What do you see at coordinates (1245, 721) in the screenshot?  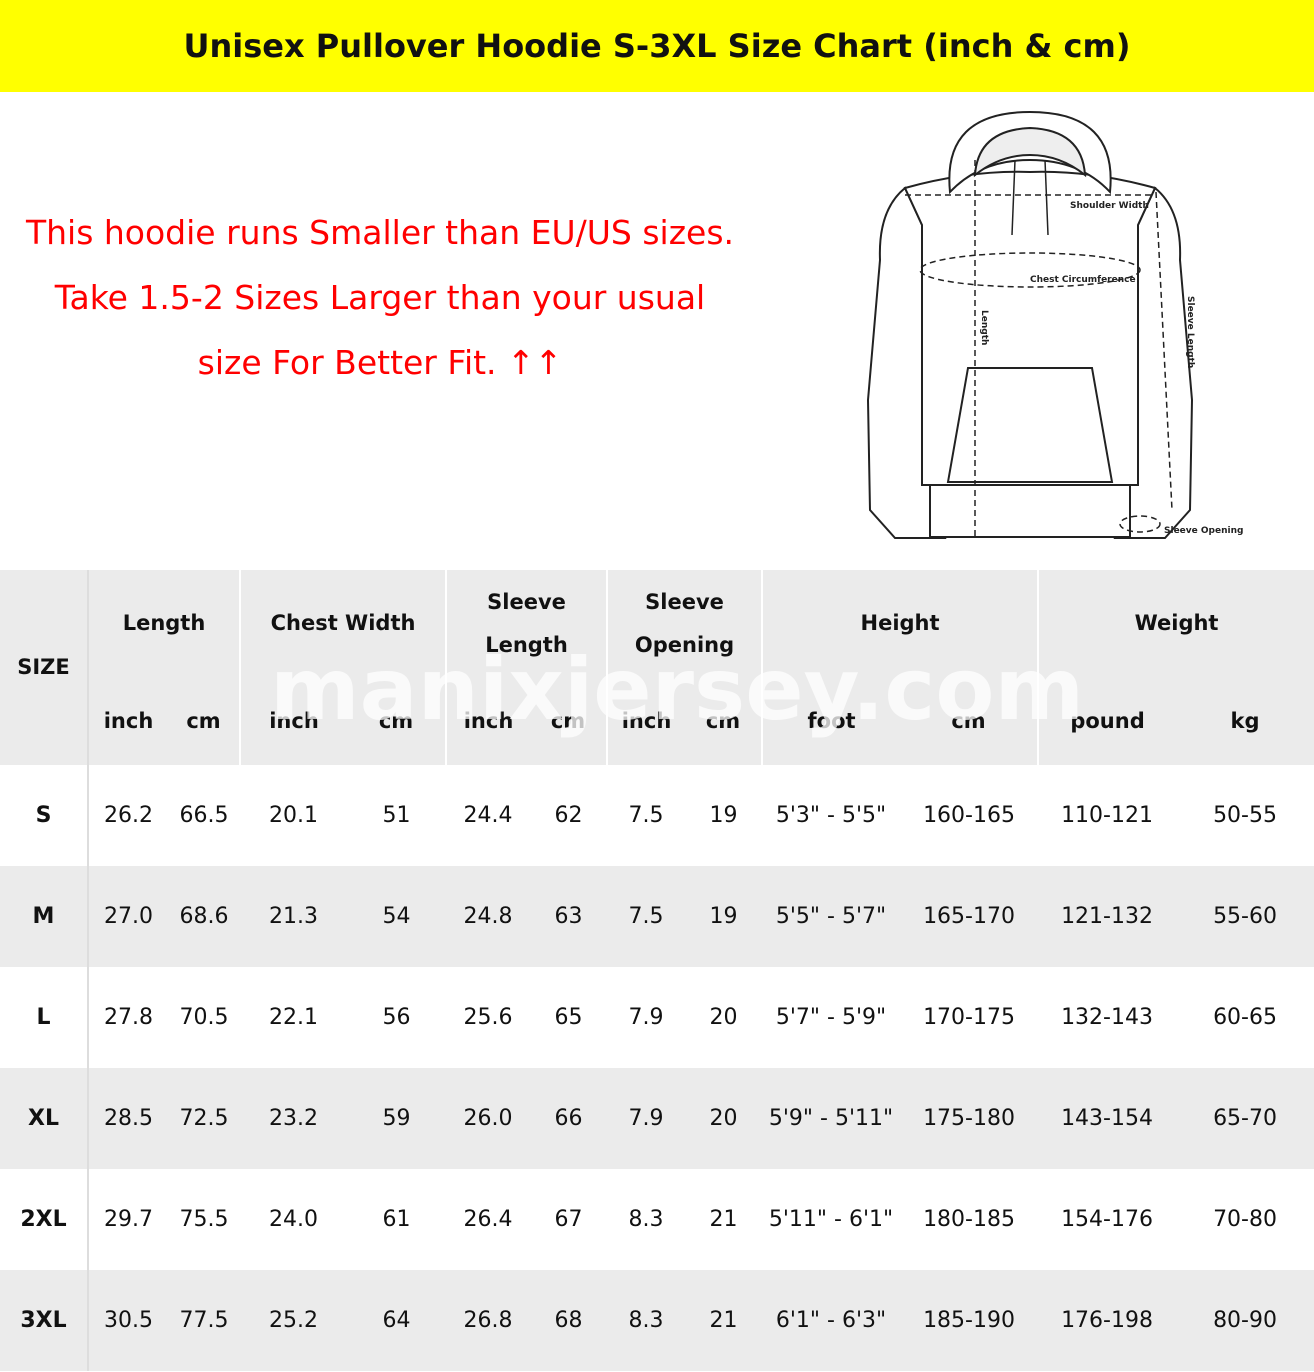 I see `unit-header: kg` at bounding box center [1245, 721].